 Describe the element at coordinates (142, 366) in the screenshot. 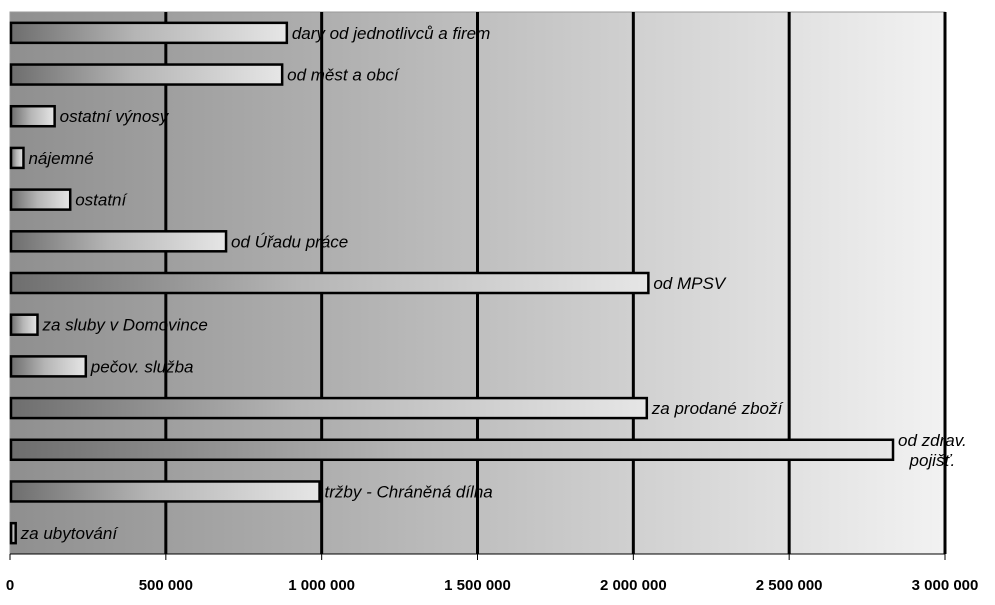

I see `bar-label: pečov. služba` at that location.